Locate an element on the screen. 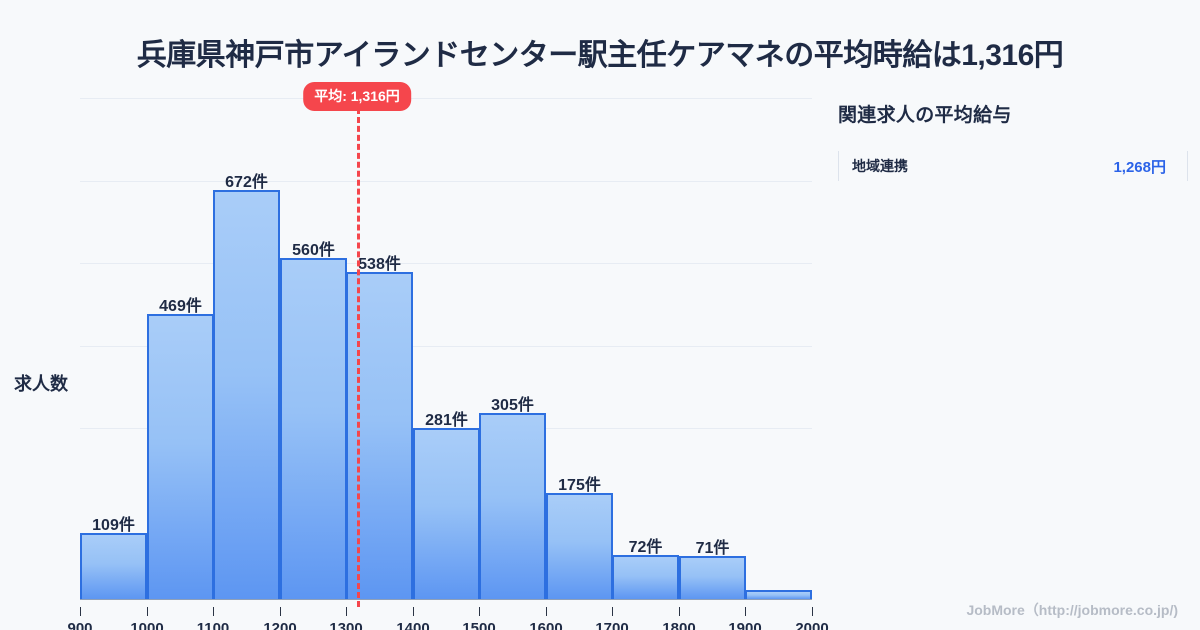 This screenshot has height=630, width=1200. average-vline is located at coordinates (358, 357).